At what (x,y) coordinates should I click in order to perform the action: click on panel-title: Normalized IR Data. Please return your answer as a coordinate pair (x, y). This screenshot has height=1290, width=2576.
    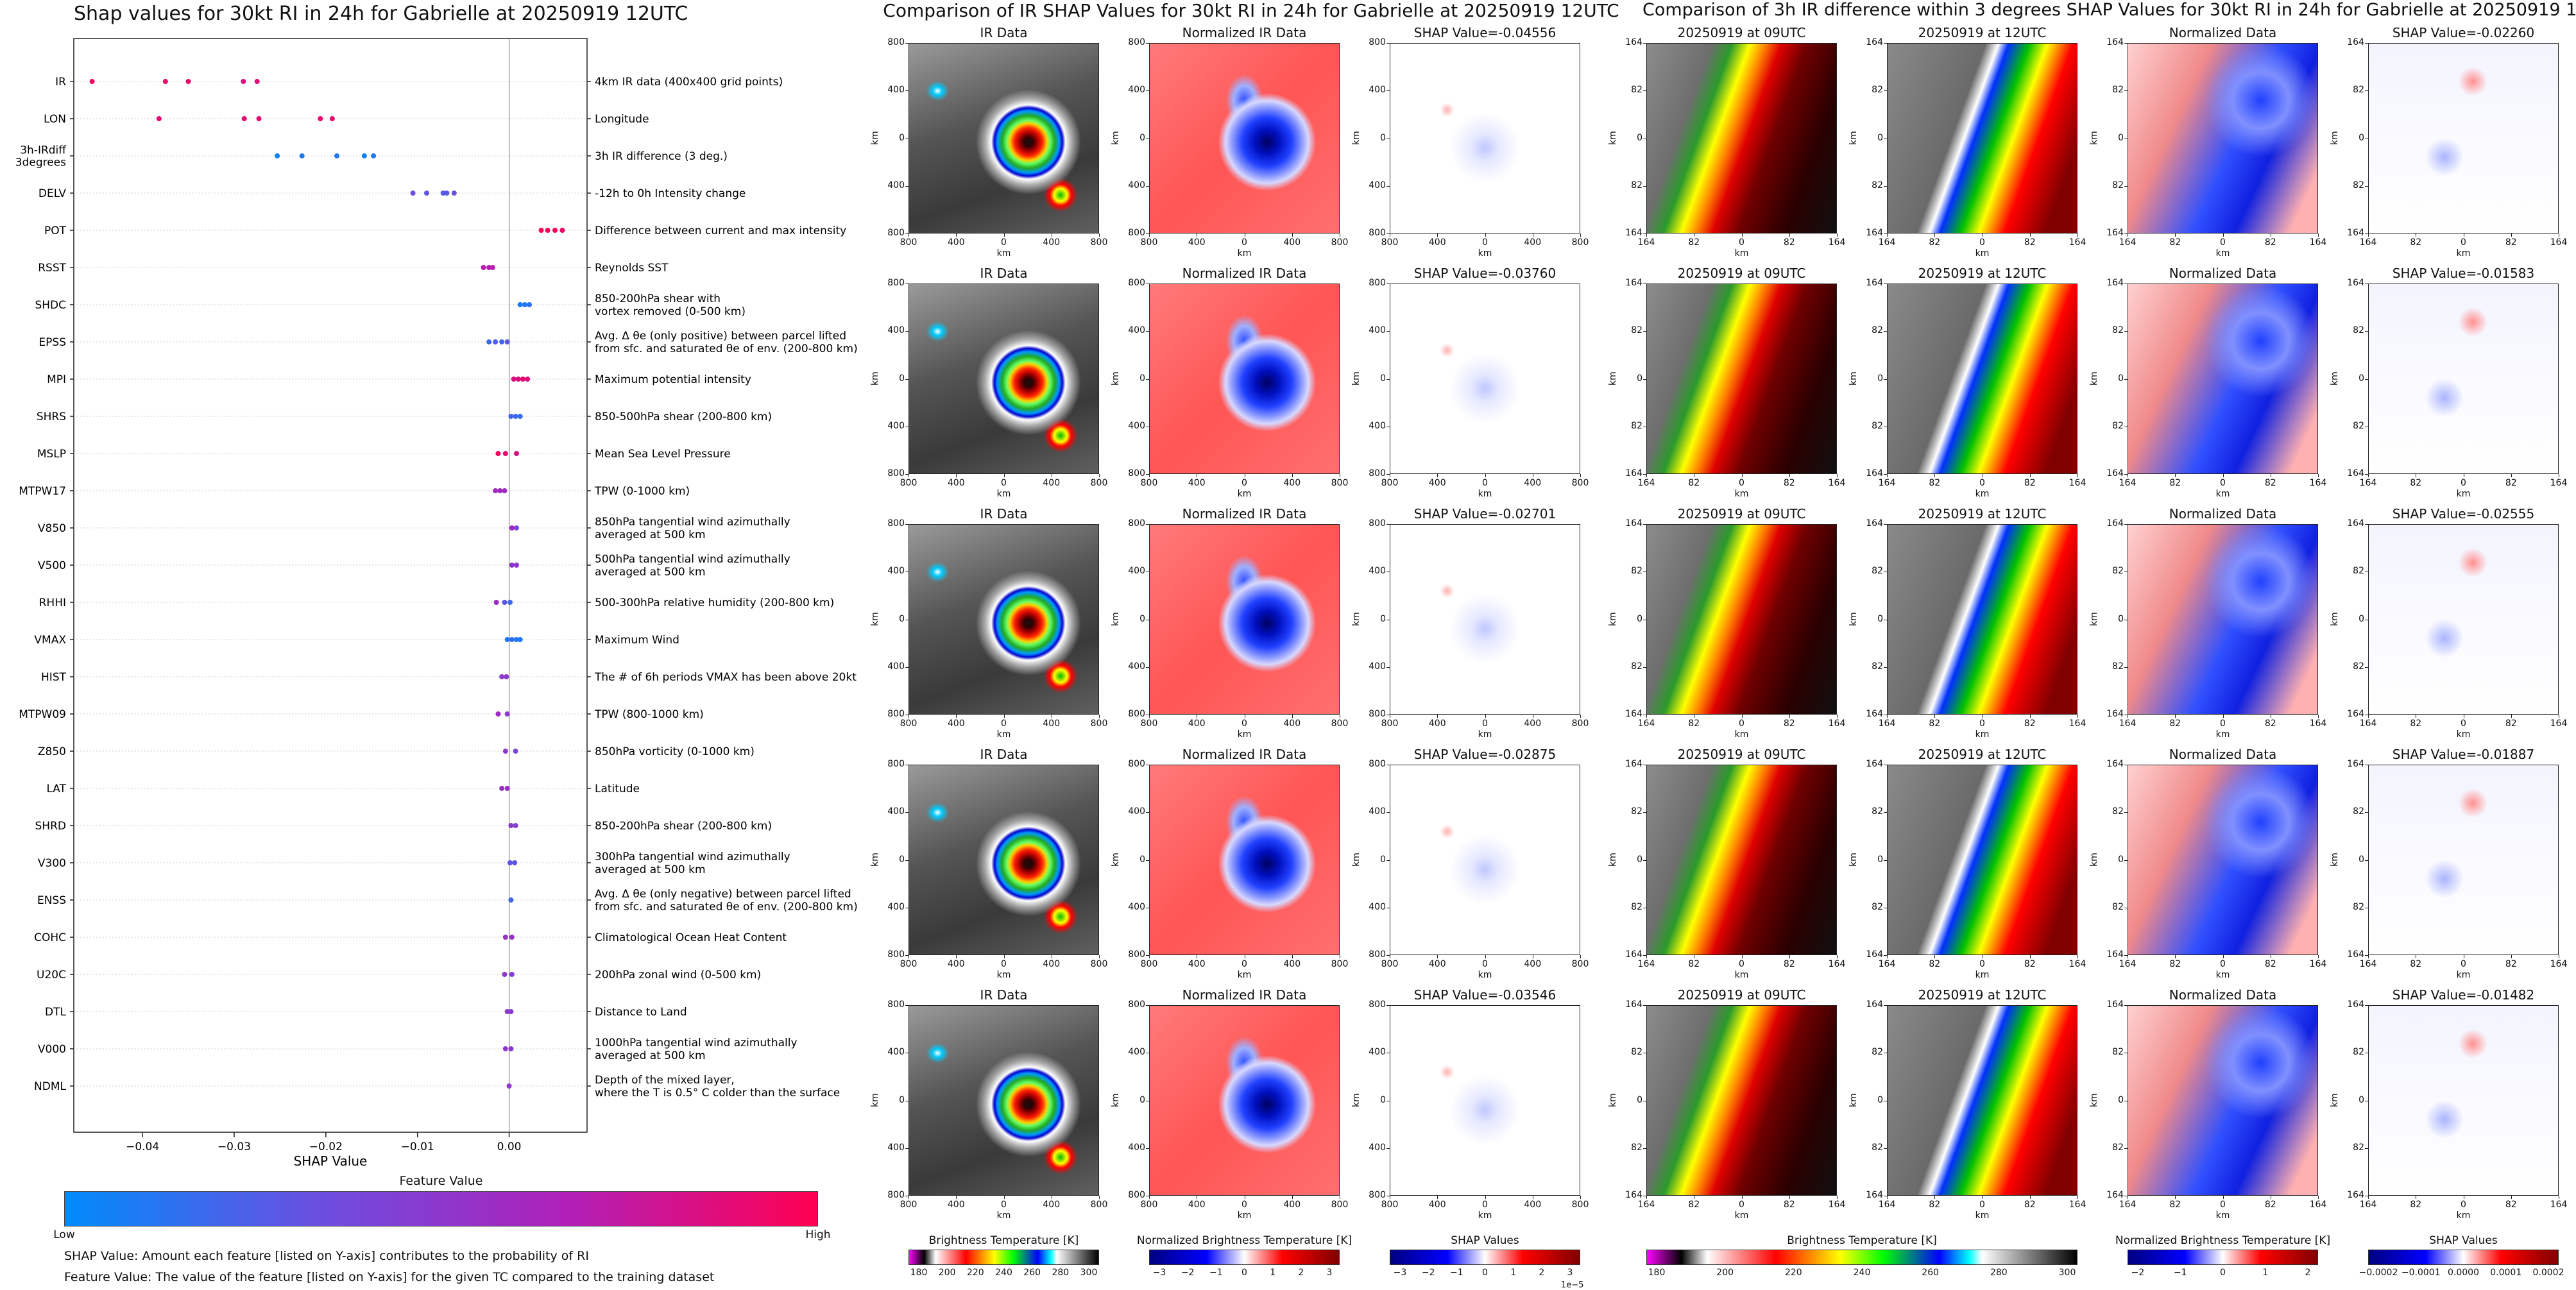
    Looking at the image, I should click on (1244, 755).